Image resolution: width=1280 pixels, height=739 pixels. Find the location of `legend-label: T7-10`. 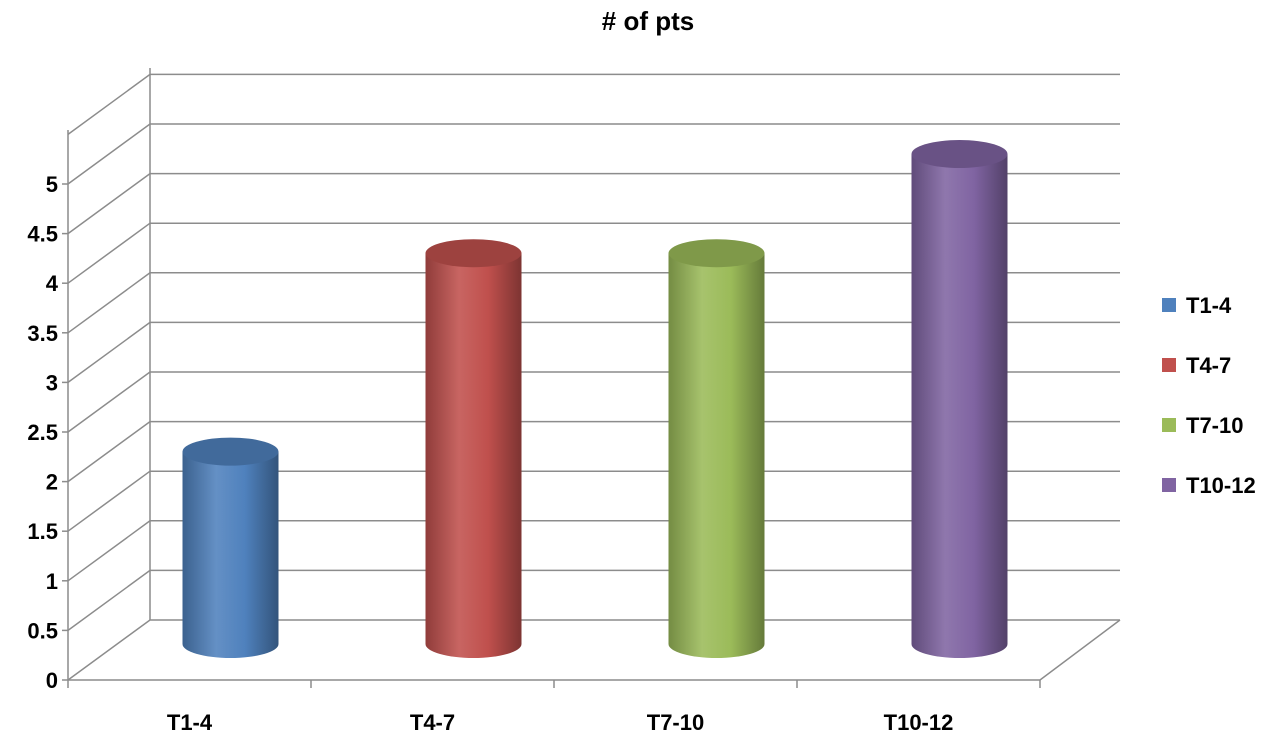

legend-label: T7-10 is located at coordinates (1214, 425).